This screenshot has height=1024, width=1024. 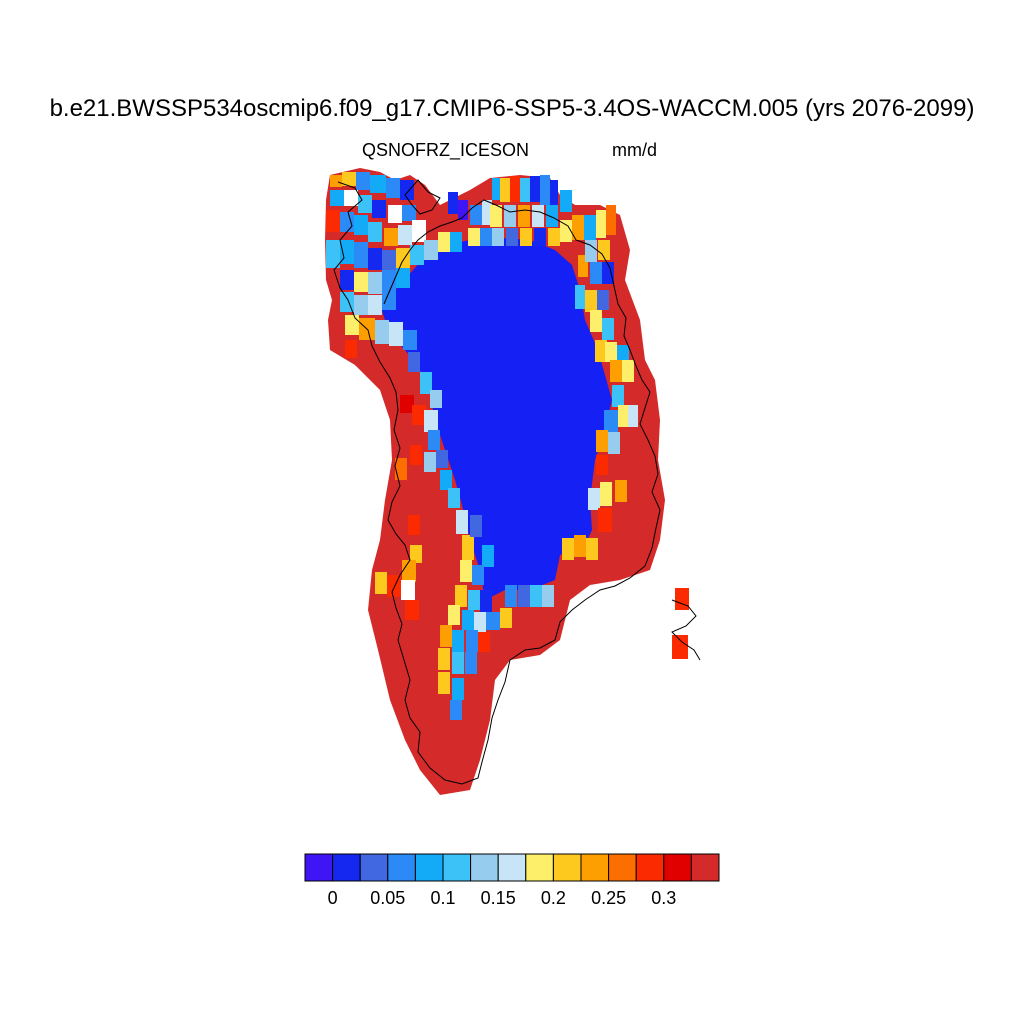 What do you see at coordinates (553, 898) in the screenshot?
I see `colorbar-tick-label: 0.2` at bounding box center [553, 898].